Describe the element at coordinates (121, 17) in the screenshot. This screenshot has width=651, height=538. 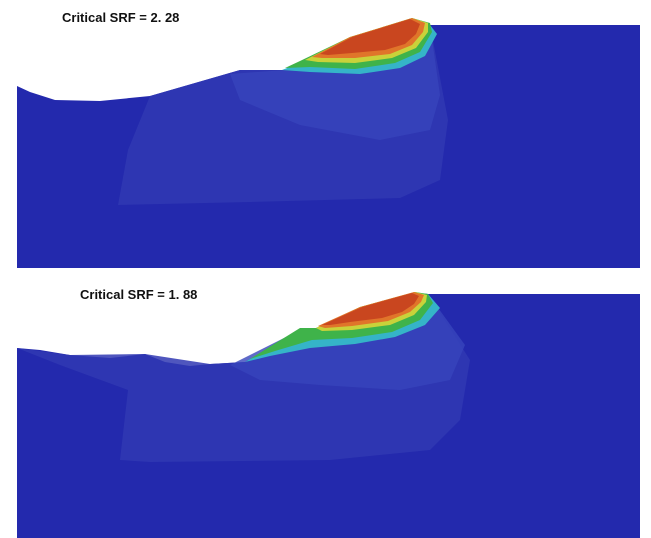
I see `panel-title: Critical SRF = 2. 28` at that location.